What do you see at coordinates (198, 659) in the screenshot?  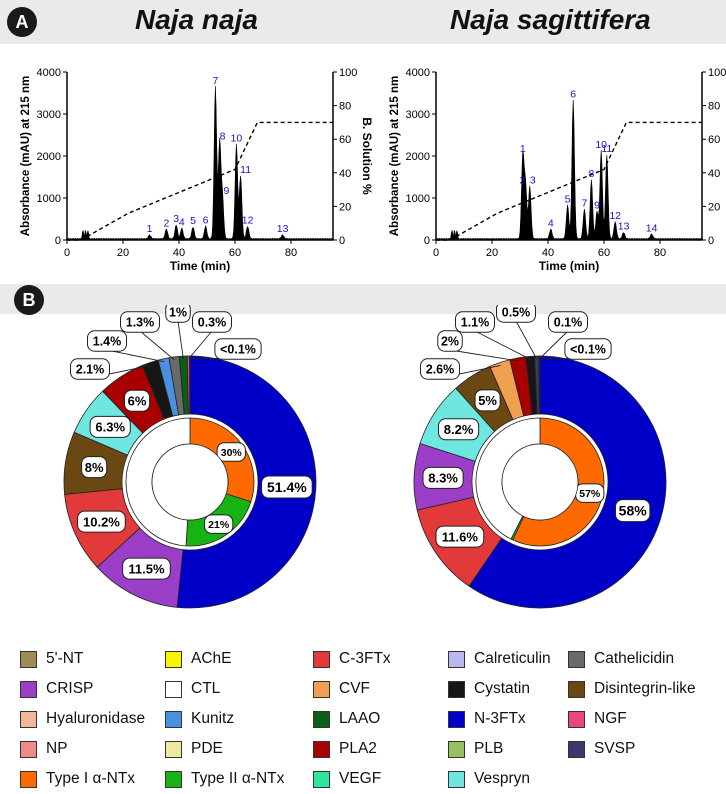 I see `legend-item: AChE` at bounding box center [198, 659].